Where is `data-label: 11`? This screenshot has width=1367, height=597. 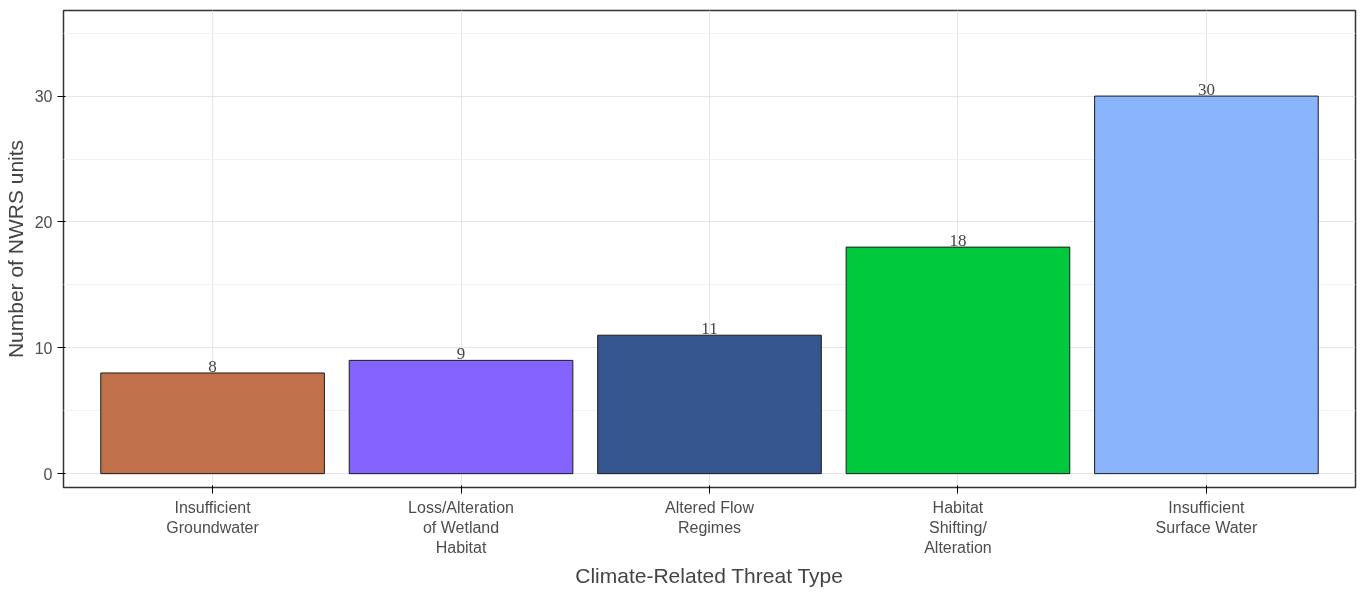
data-label: 11 is located at coordinates (709, 329).